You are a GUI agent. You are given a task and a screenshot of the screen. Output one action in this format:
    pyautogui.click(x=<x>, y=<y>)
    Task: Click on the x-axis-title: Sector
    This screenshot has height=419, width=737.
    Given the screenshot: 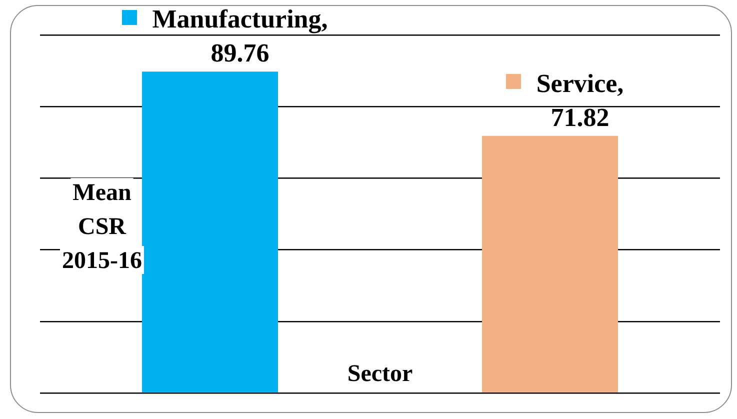 What is the action you would take?
    pyautogui.click(x=380, y=374)
    